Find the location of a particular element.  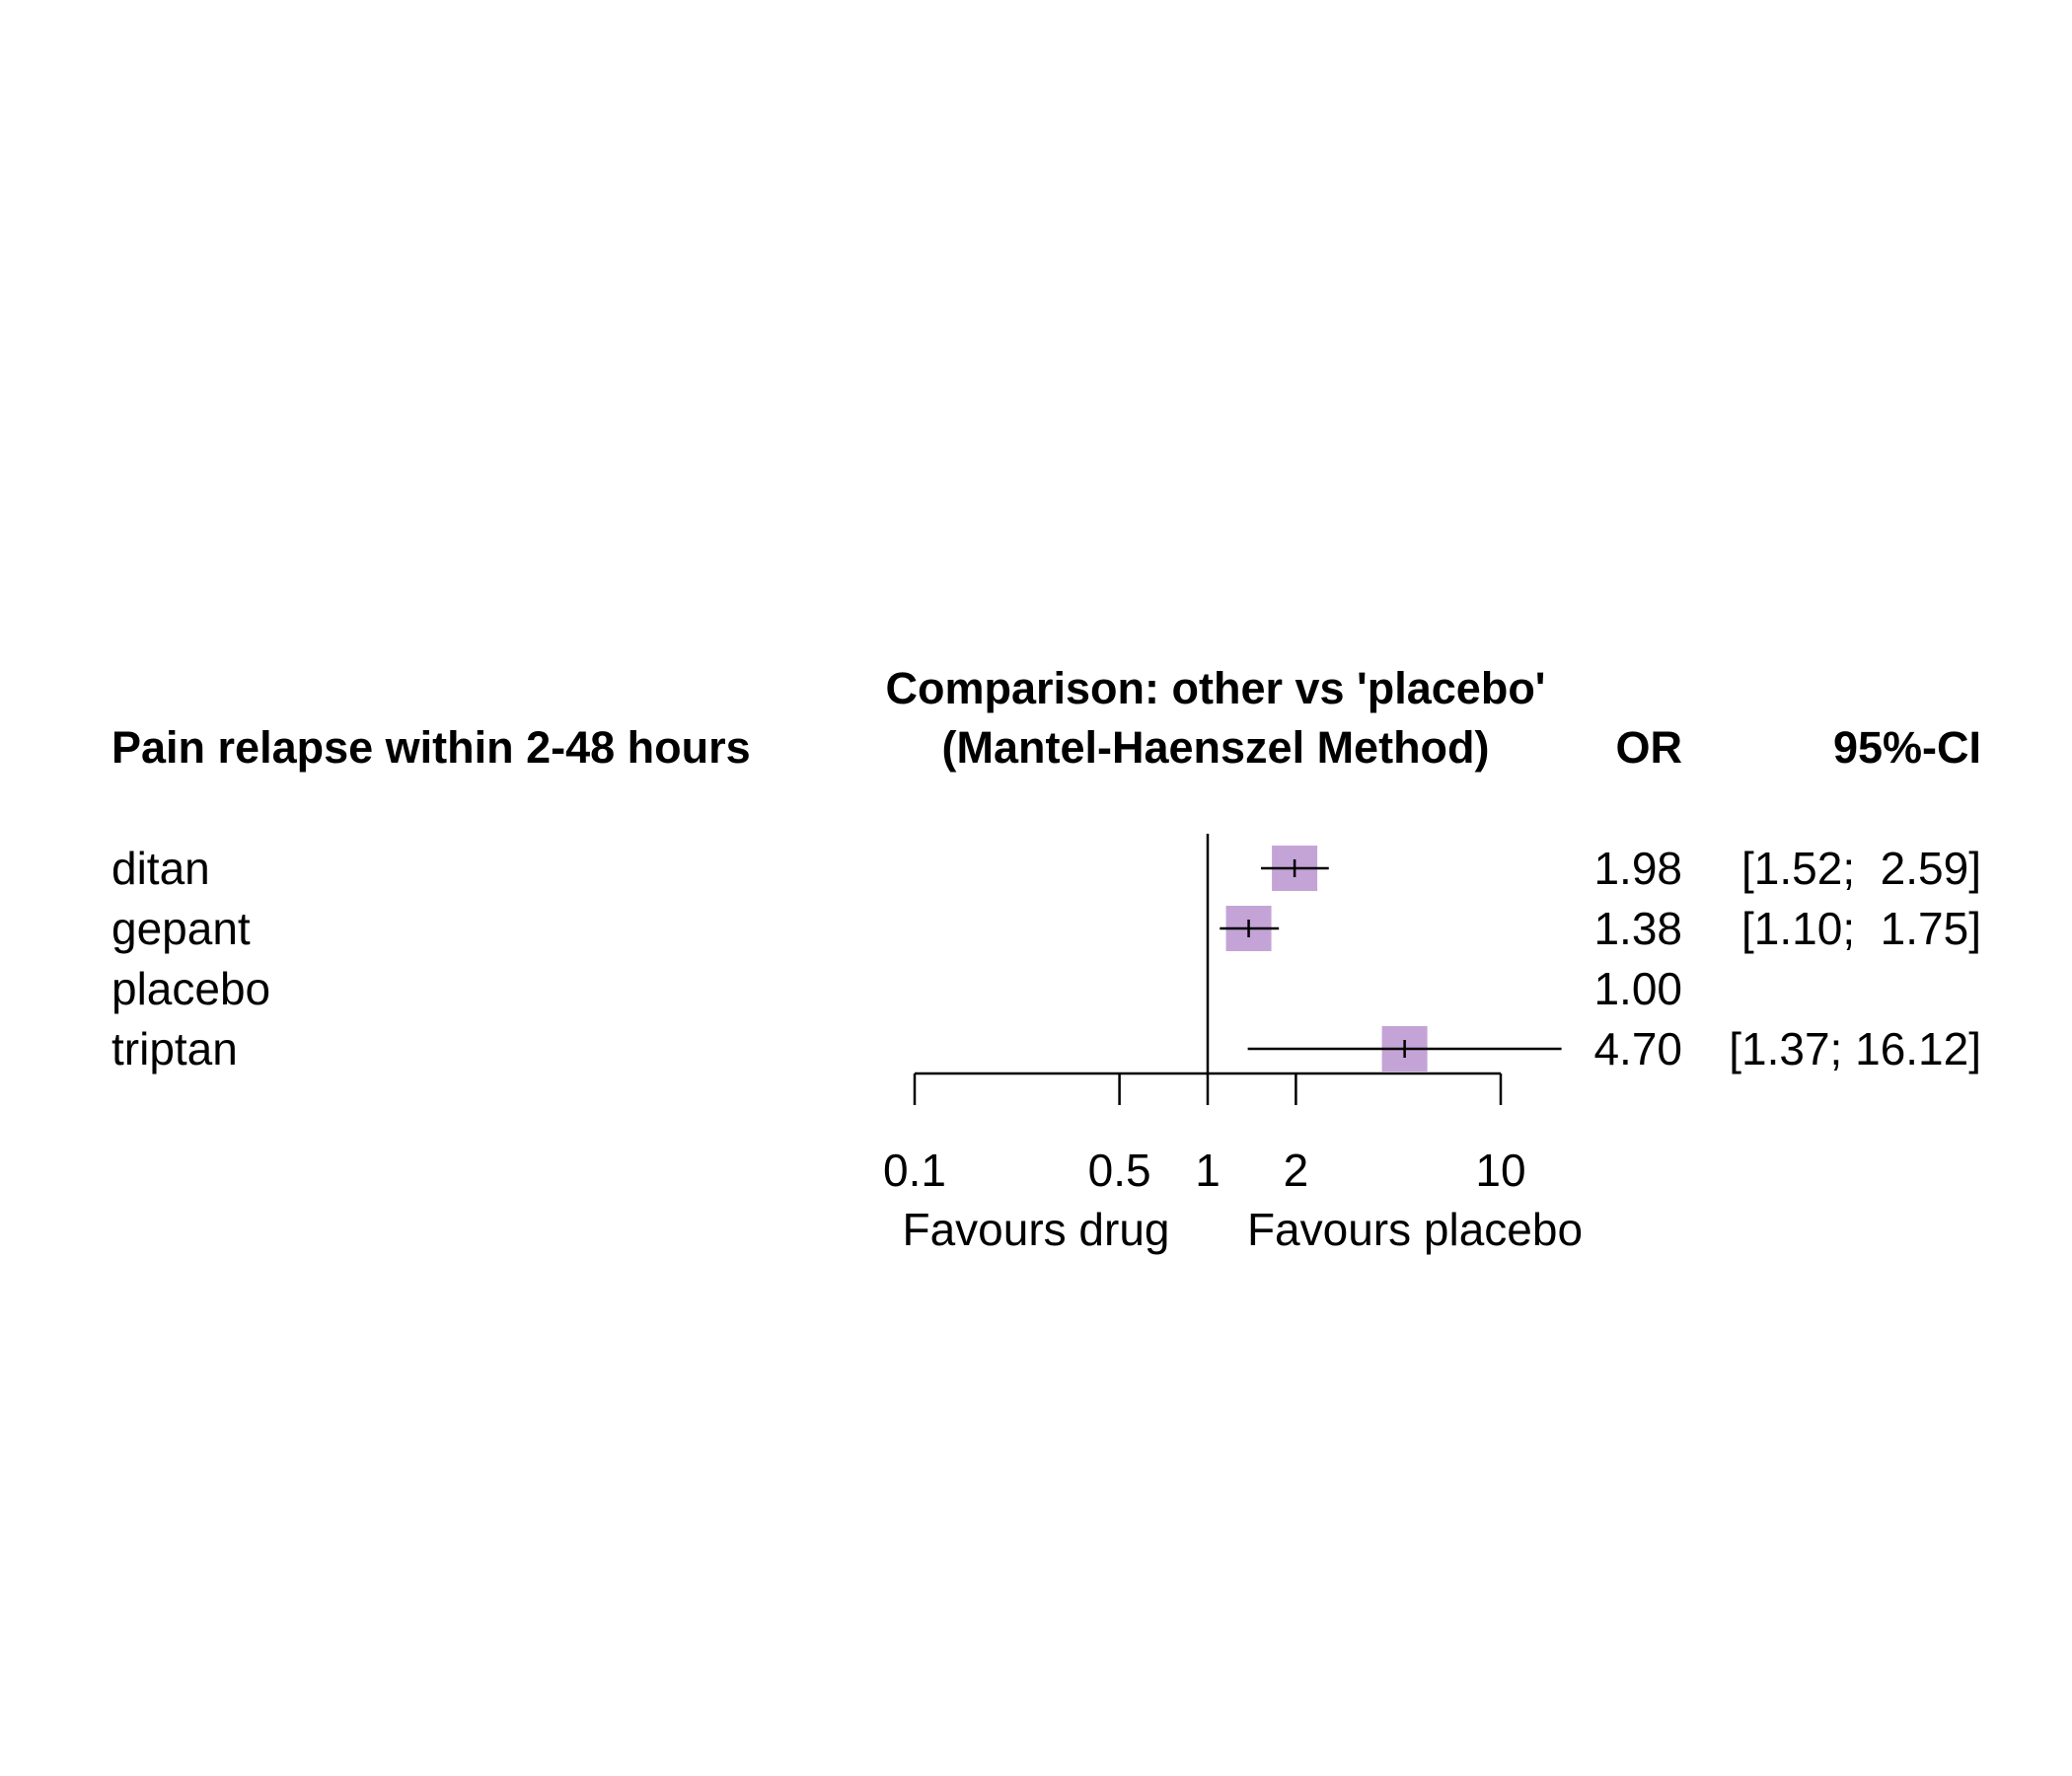

study-label: triptan is located at coordinates (175, 1048).